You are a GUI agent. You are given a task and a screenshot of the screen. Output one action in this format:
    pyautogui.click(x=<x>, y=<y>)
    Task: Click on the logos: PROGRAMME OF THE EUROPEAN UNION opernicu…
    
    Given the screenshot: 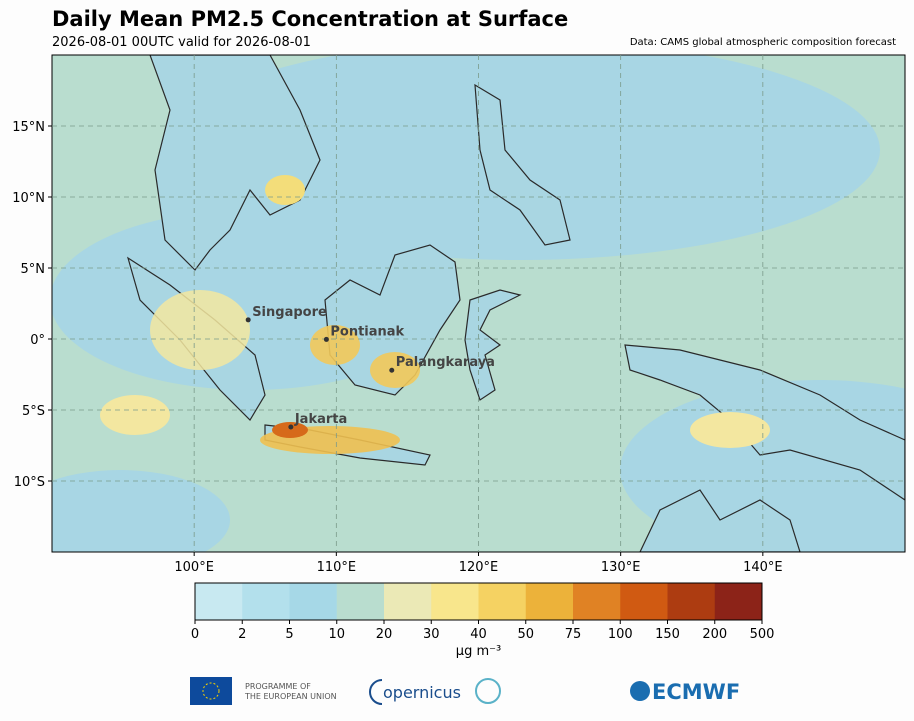 What is the action you would take?
    pyautogui.click(x=465, y=691)
    